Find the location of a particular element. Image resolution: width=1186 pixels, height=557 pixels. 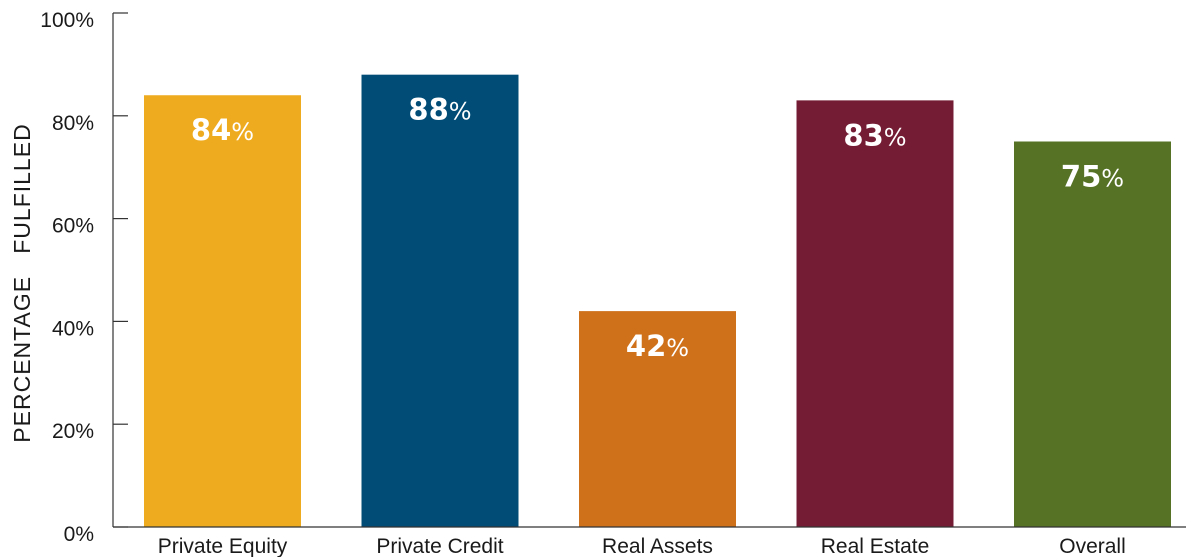

bar-value-label: 88% is located at coordinates (439, 110).